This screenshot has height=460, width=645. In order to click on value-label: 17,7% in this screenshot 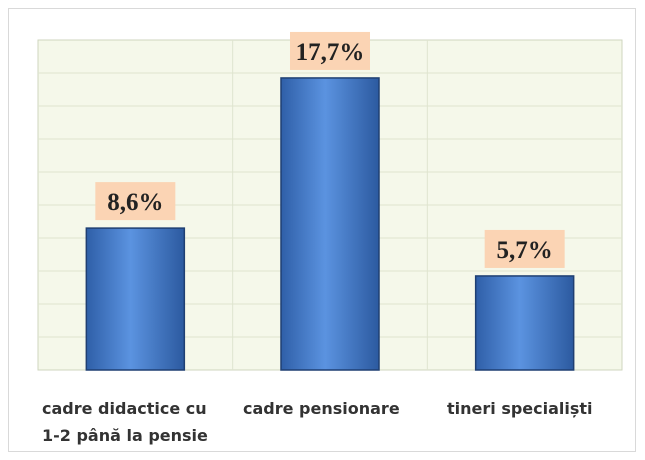, I will do `click(330, 52)`.